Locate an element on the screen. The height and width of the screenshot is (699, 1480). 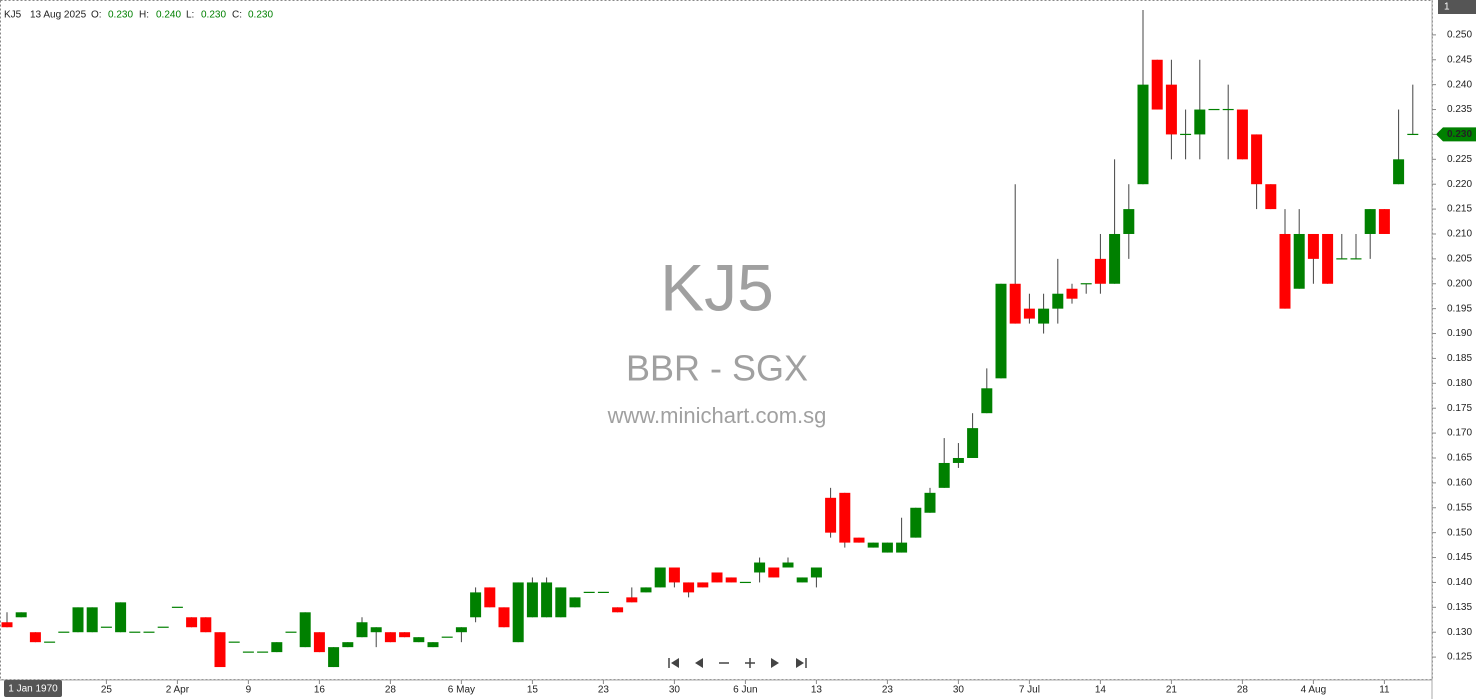
last-price-label: 0.230 is located at coordinates (1459, 134).